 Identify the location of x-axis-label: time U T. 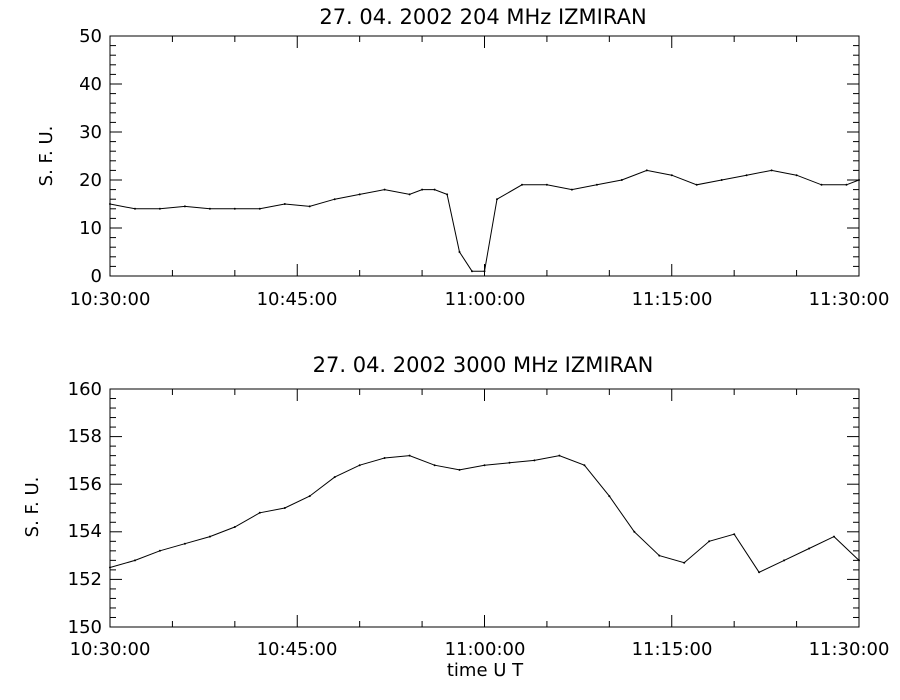
(485, 670).